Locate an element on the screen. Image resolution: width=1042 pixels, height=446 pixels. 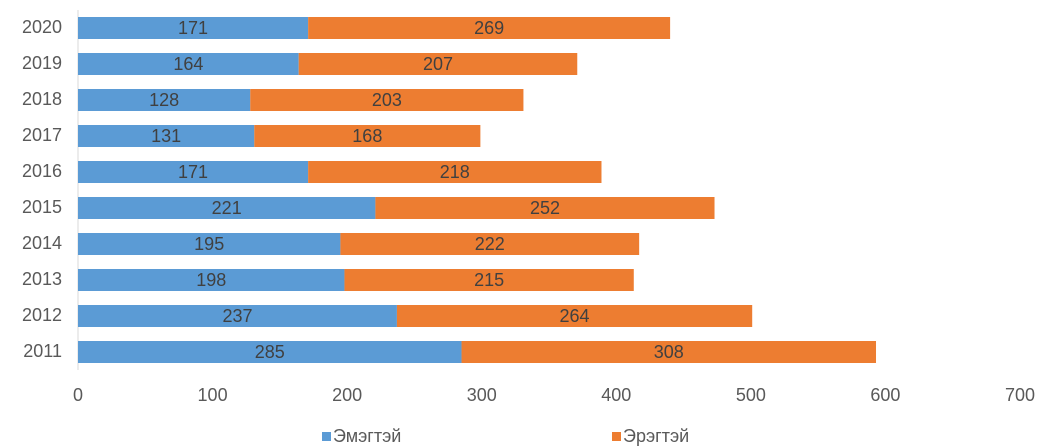
y-tick-label: 2020 is located at coordinates (42, 27).